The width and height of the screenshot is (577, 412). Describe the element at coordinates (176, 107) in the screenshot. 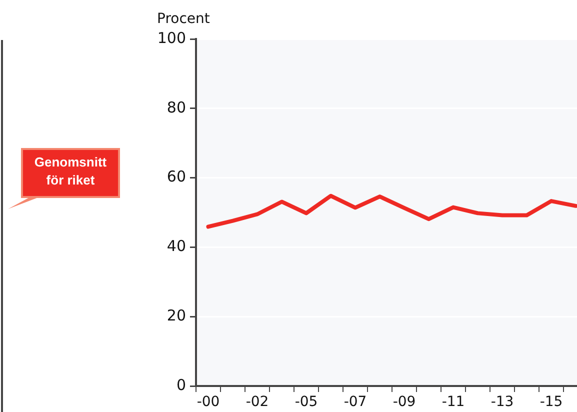

I see `y-tick-label: 80` at that location.